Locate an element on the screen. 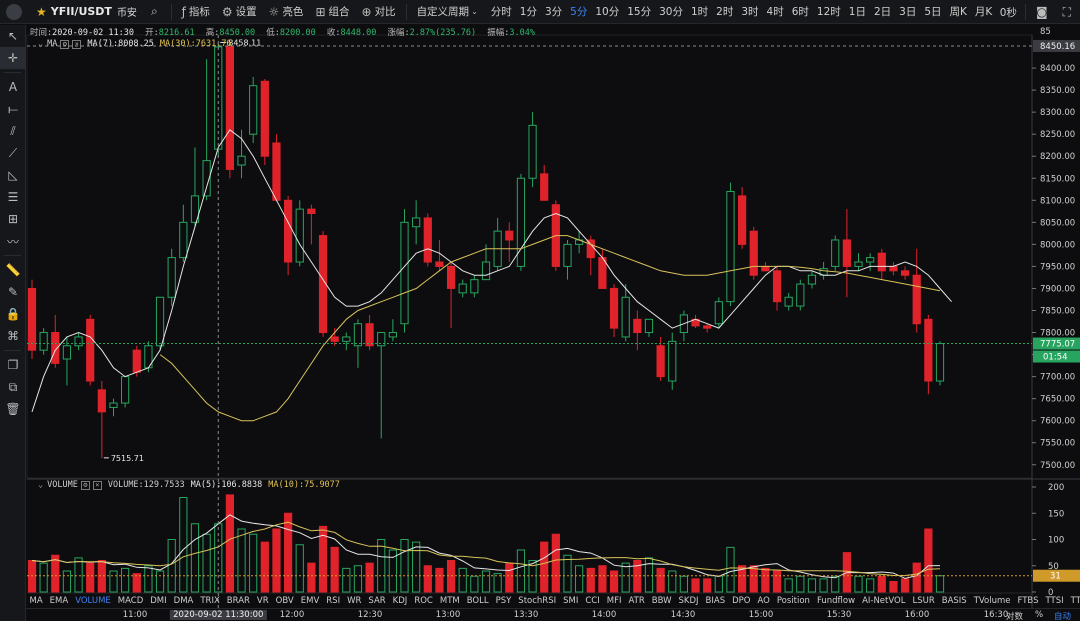  custom-period-dropdown: 自定义周期 ⌄ is located at coordinates (449, 12).